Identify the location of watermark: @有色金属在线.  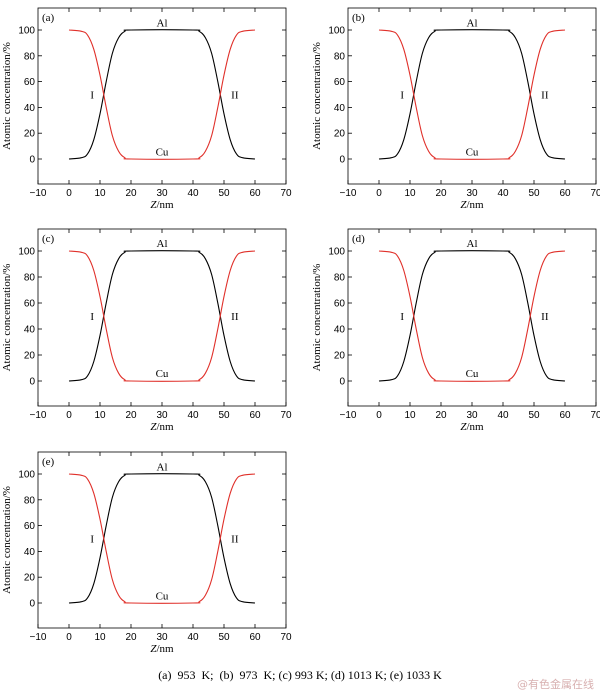
(555, 684).